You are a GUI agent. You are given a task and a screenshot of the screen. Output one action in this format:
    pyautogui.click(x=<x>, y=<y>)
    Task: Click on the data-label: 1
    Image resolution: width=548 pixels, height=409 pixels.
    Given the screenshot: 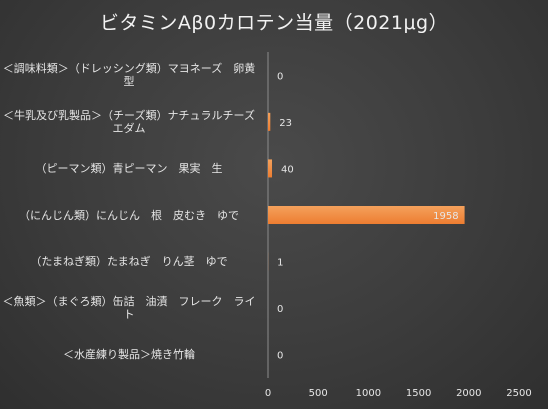 What is the action you would take?
    pyautogui.click(x=280, y=263)
    